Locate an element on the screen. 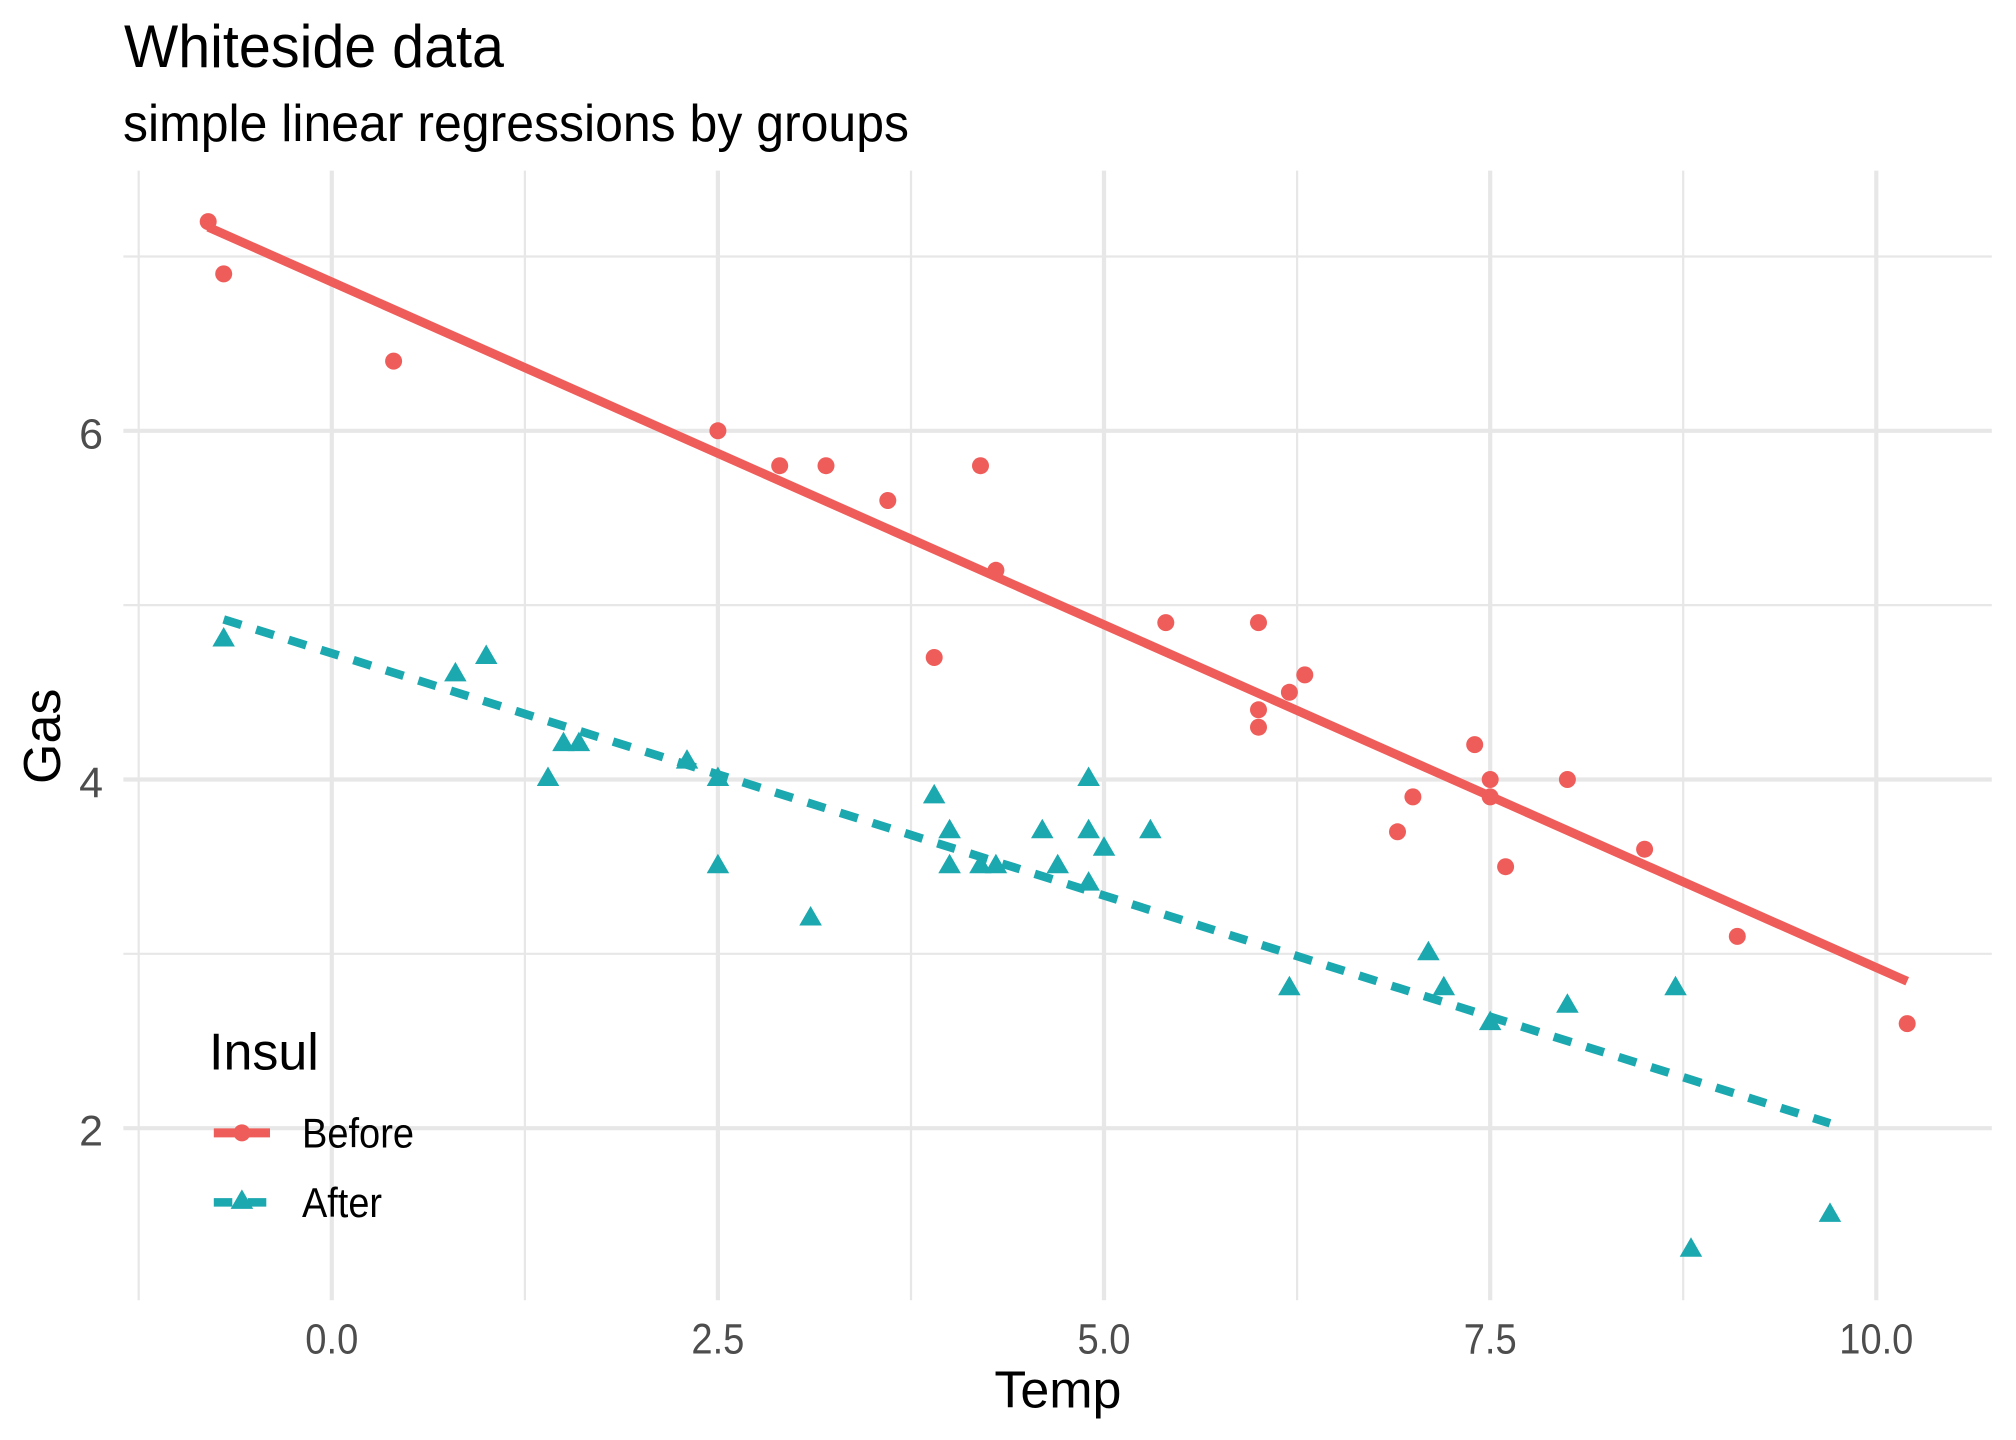 This screenshot has width=2016, height=1440. svg-text: 6 is located at coordinates (91, 434).